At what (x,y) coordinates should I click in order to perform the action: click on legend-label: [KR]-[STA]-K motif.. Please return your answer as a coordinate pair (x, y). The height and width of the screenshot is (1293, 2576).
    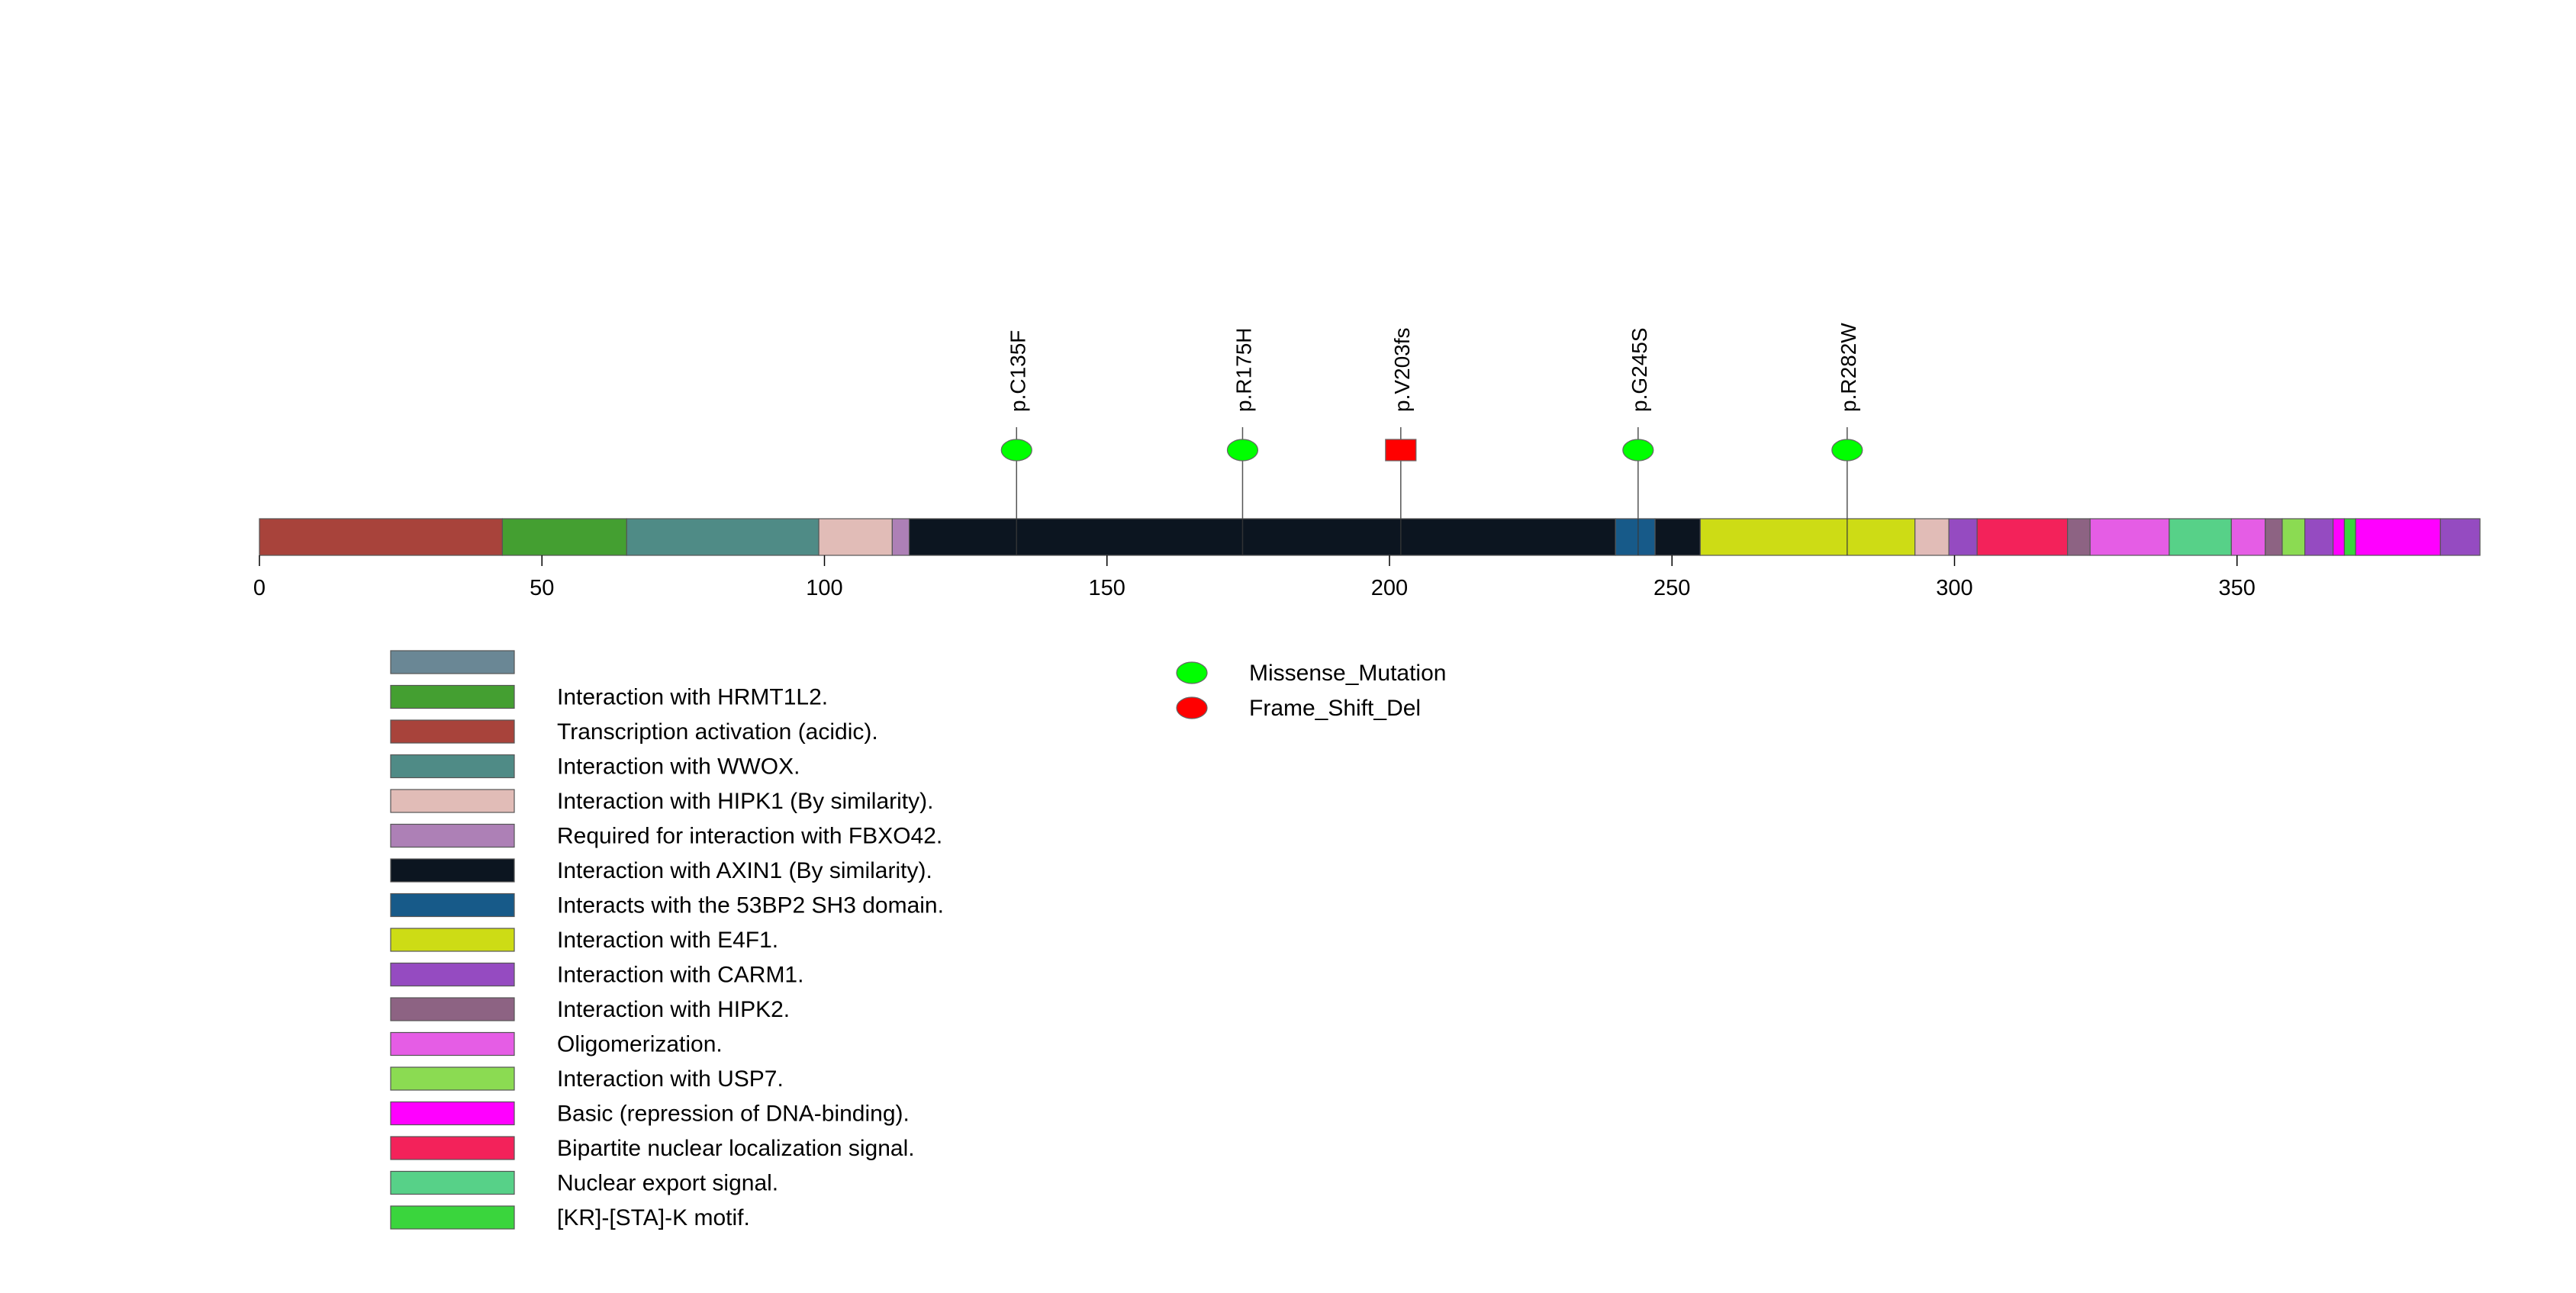
    Looking at the image, I should click on (653, 1217).